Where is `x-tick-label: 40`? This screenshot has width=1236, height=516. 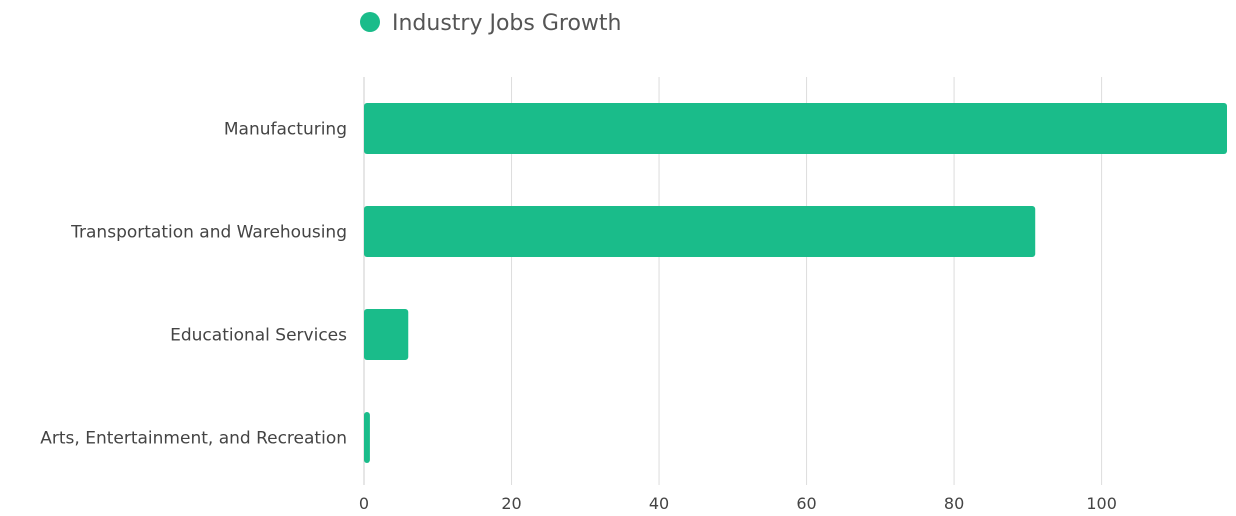 x-tick-label: 40 is located at coordinates (659, 503).